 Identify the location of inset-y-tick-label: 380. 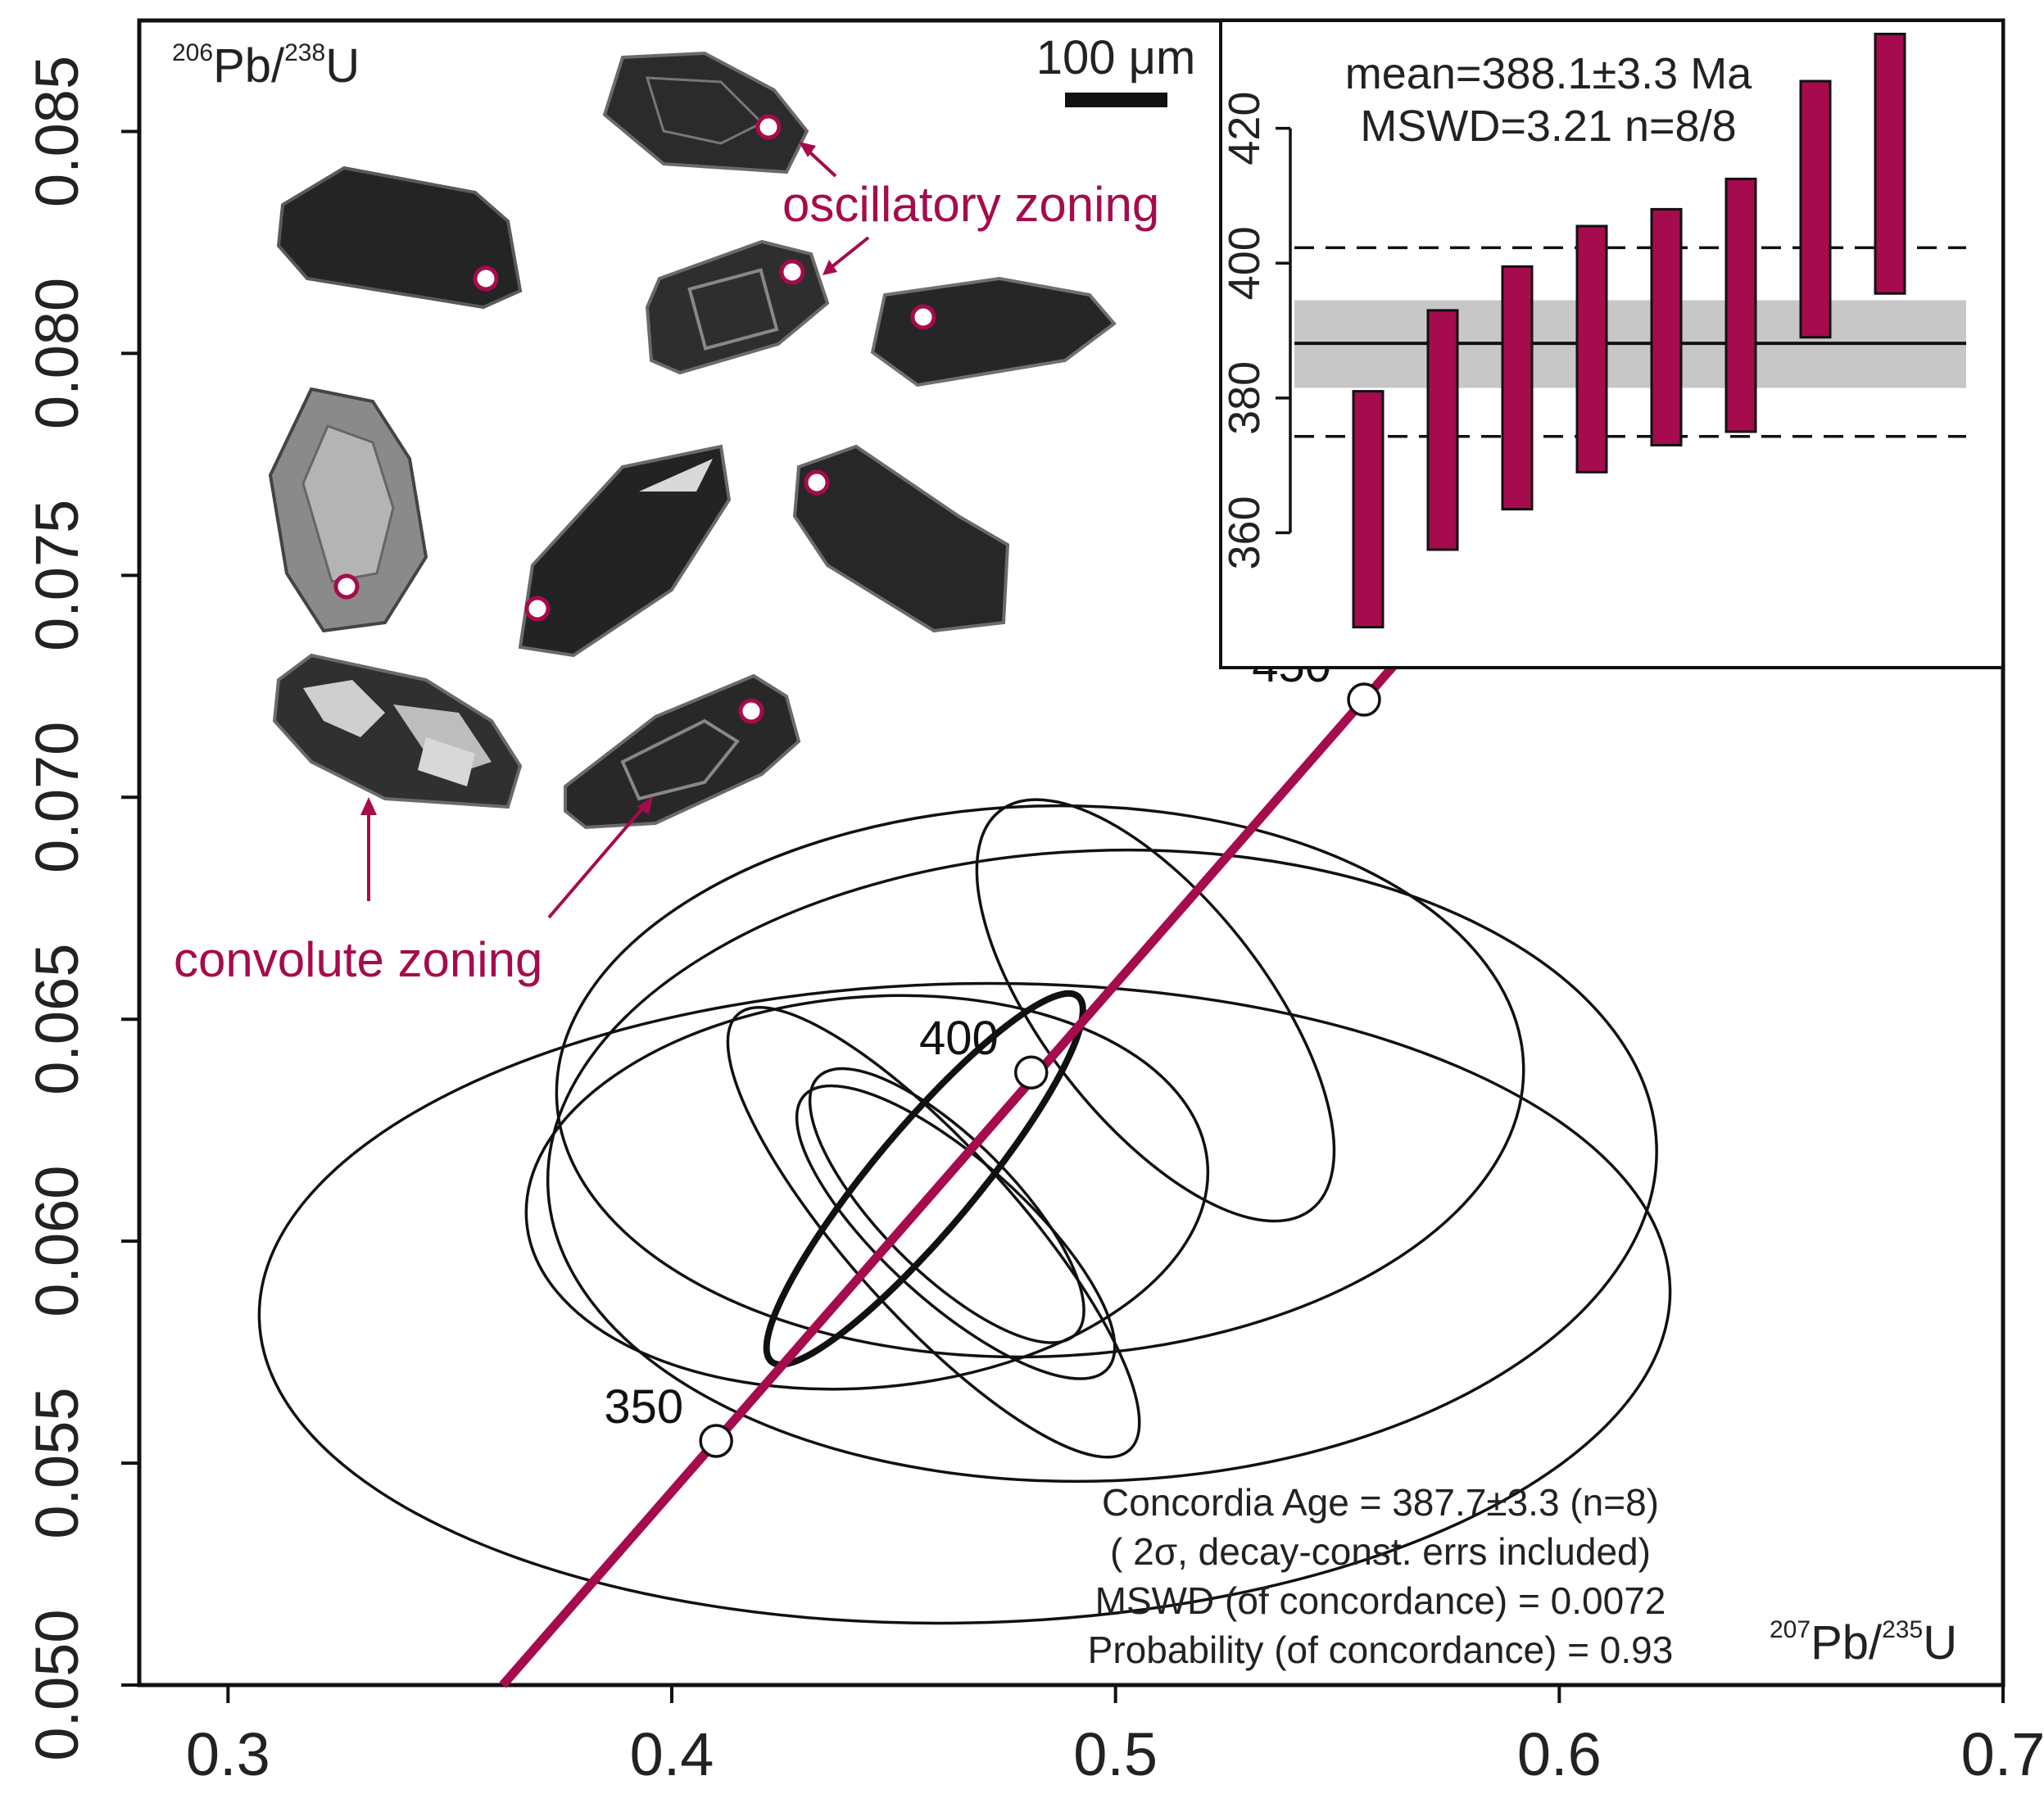
(1244, 398).